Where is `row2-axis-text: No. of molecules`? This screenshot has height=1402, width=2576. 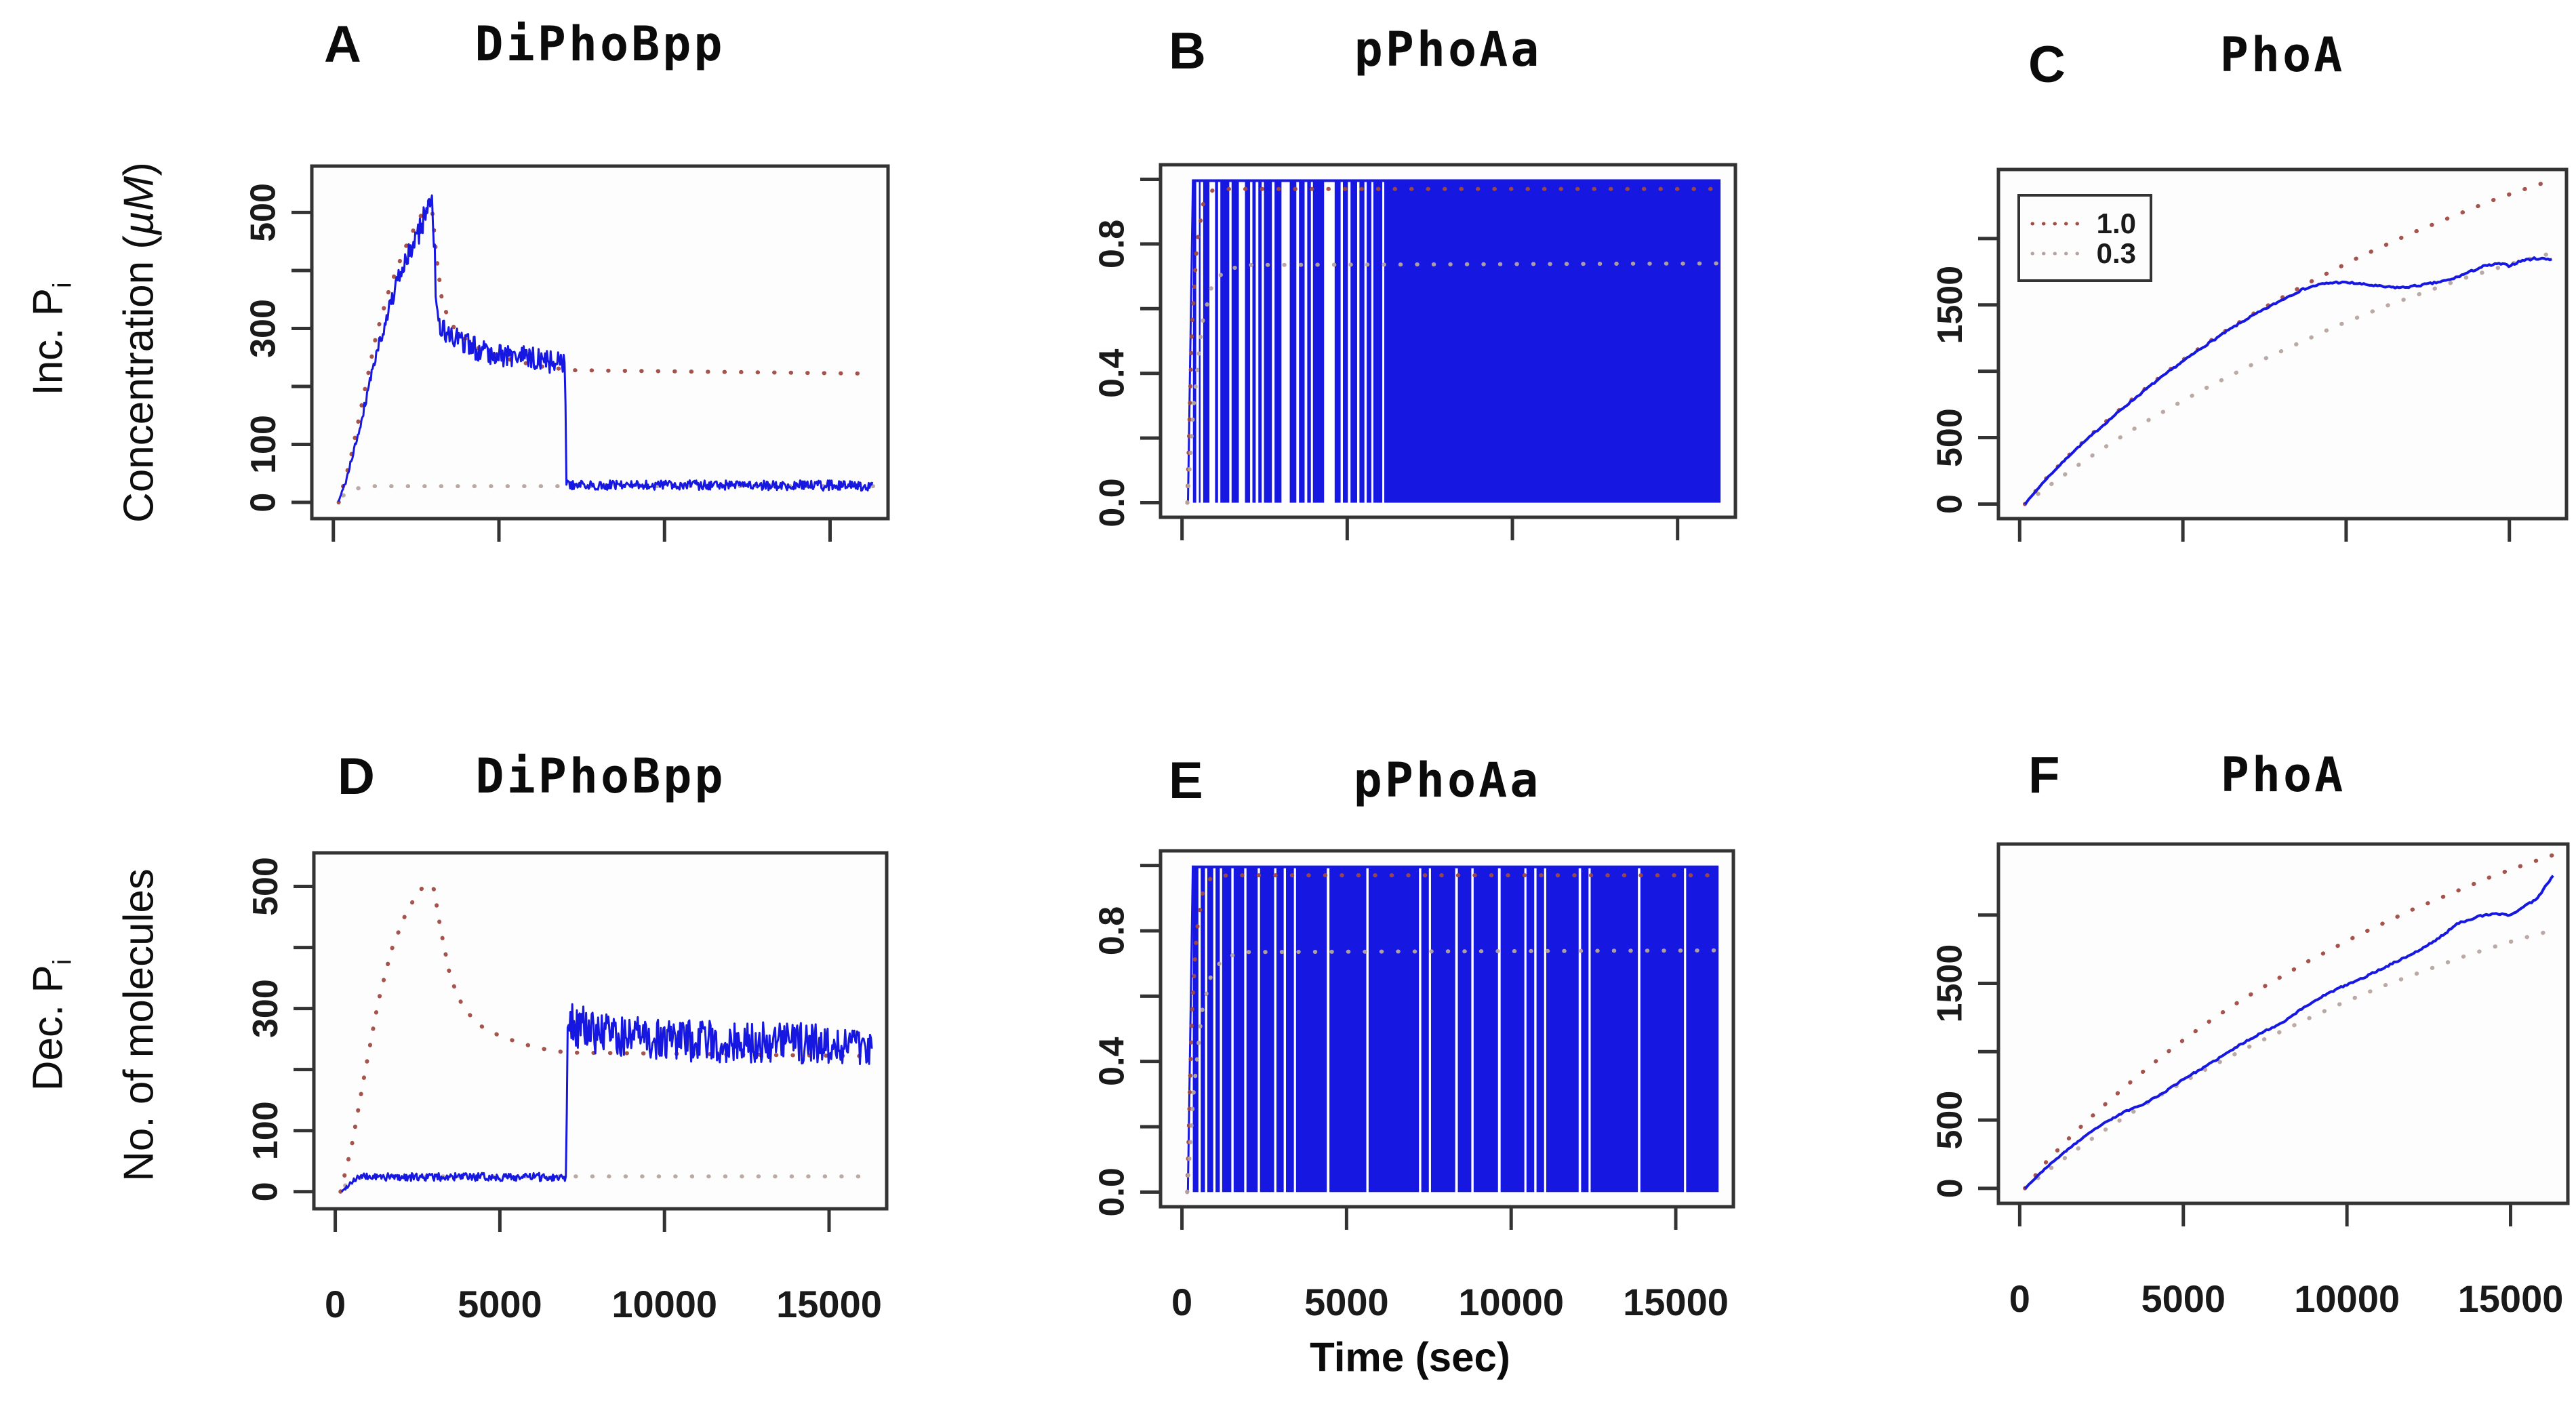 row2-axis-text: No. of molecules is located at coordinates (139, 1025).